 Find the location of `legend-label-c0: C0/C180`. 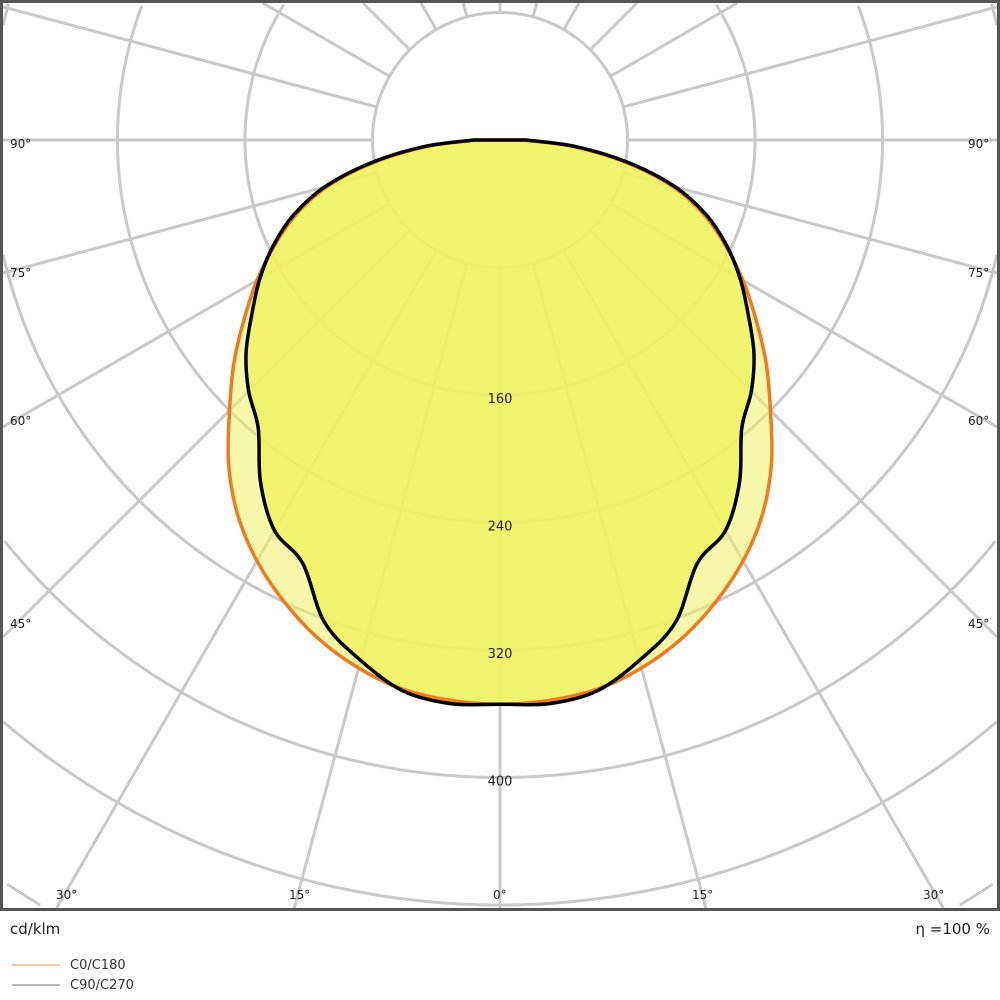

legend-label-c0: C0/C180 is located at coordinates (98, 965).